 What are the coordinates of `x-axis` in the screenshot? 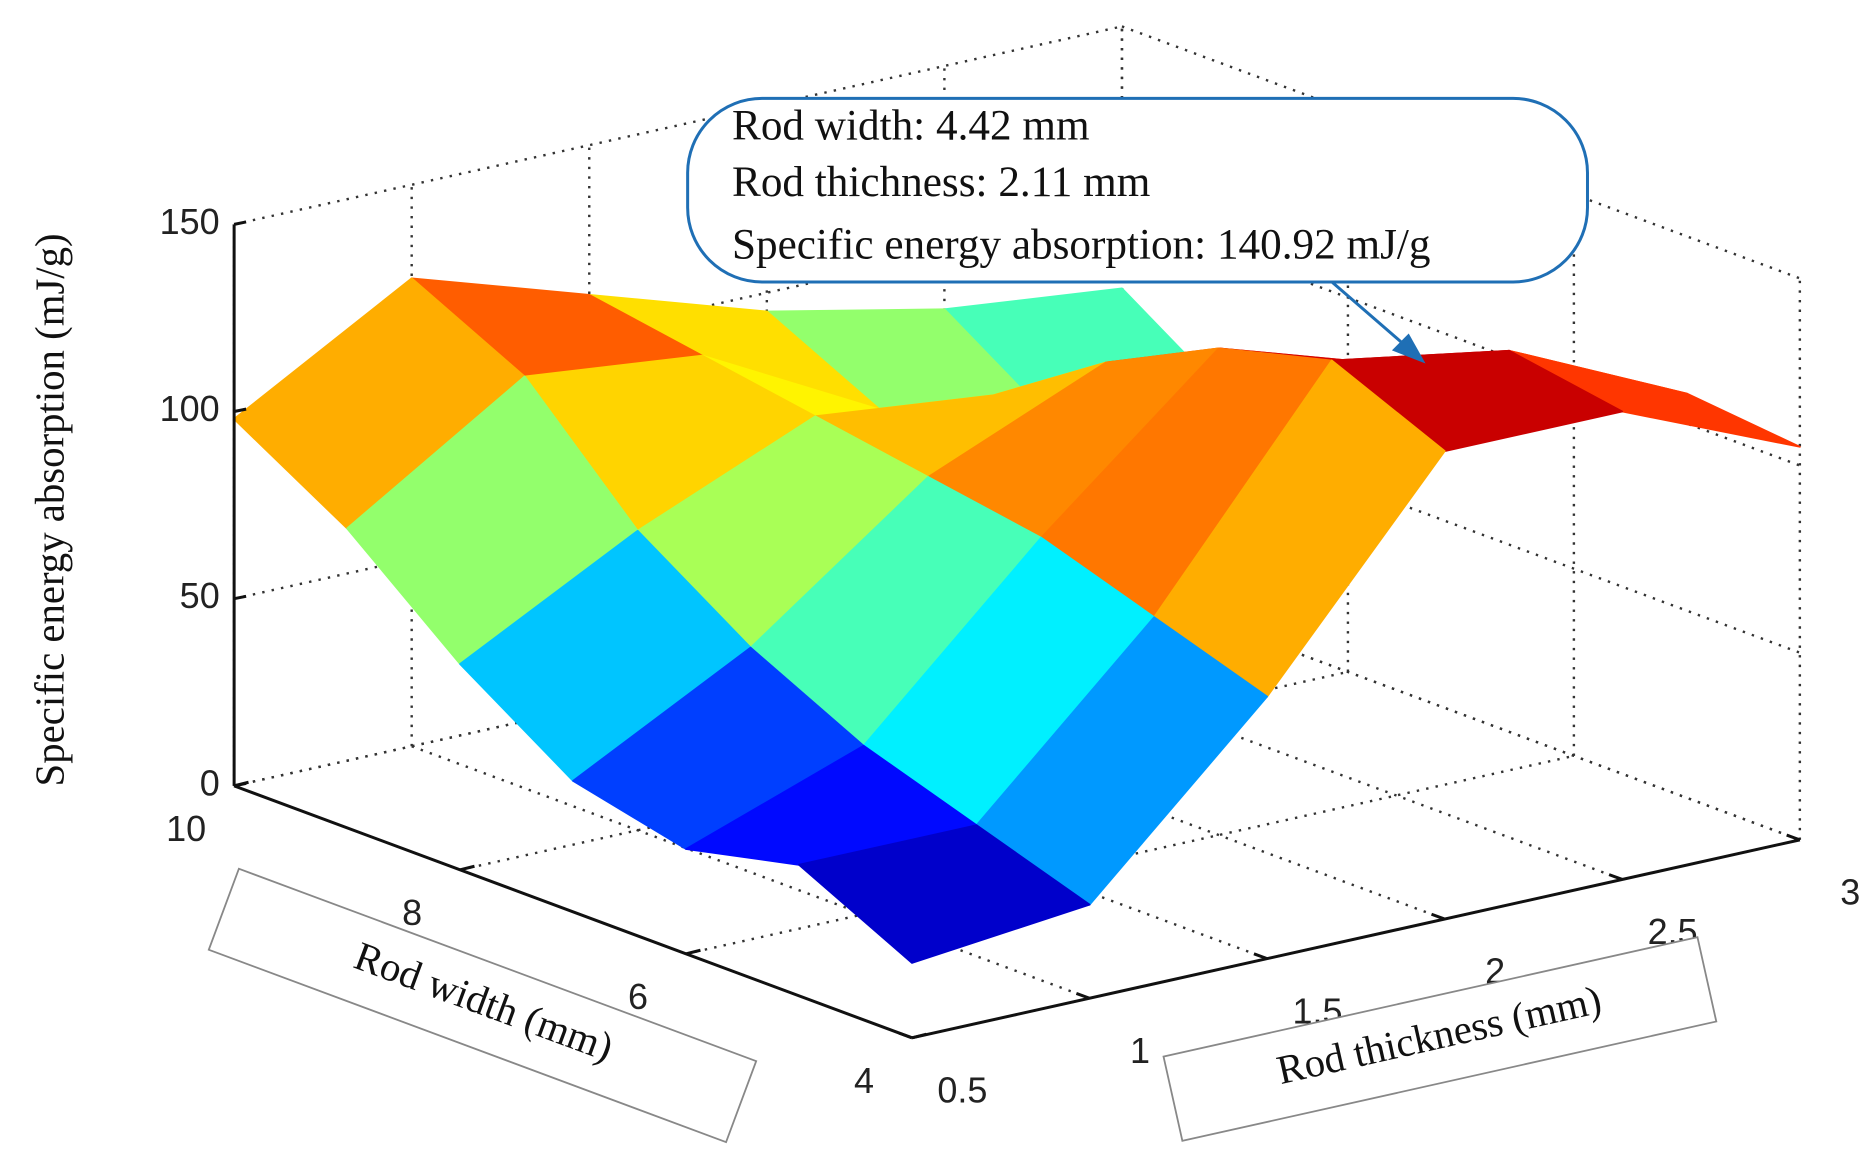 It's located at (1356, 939).